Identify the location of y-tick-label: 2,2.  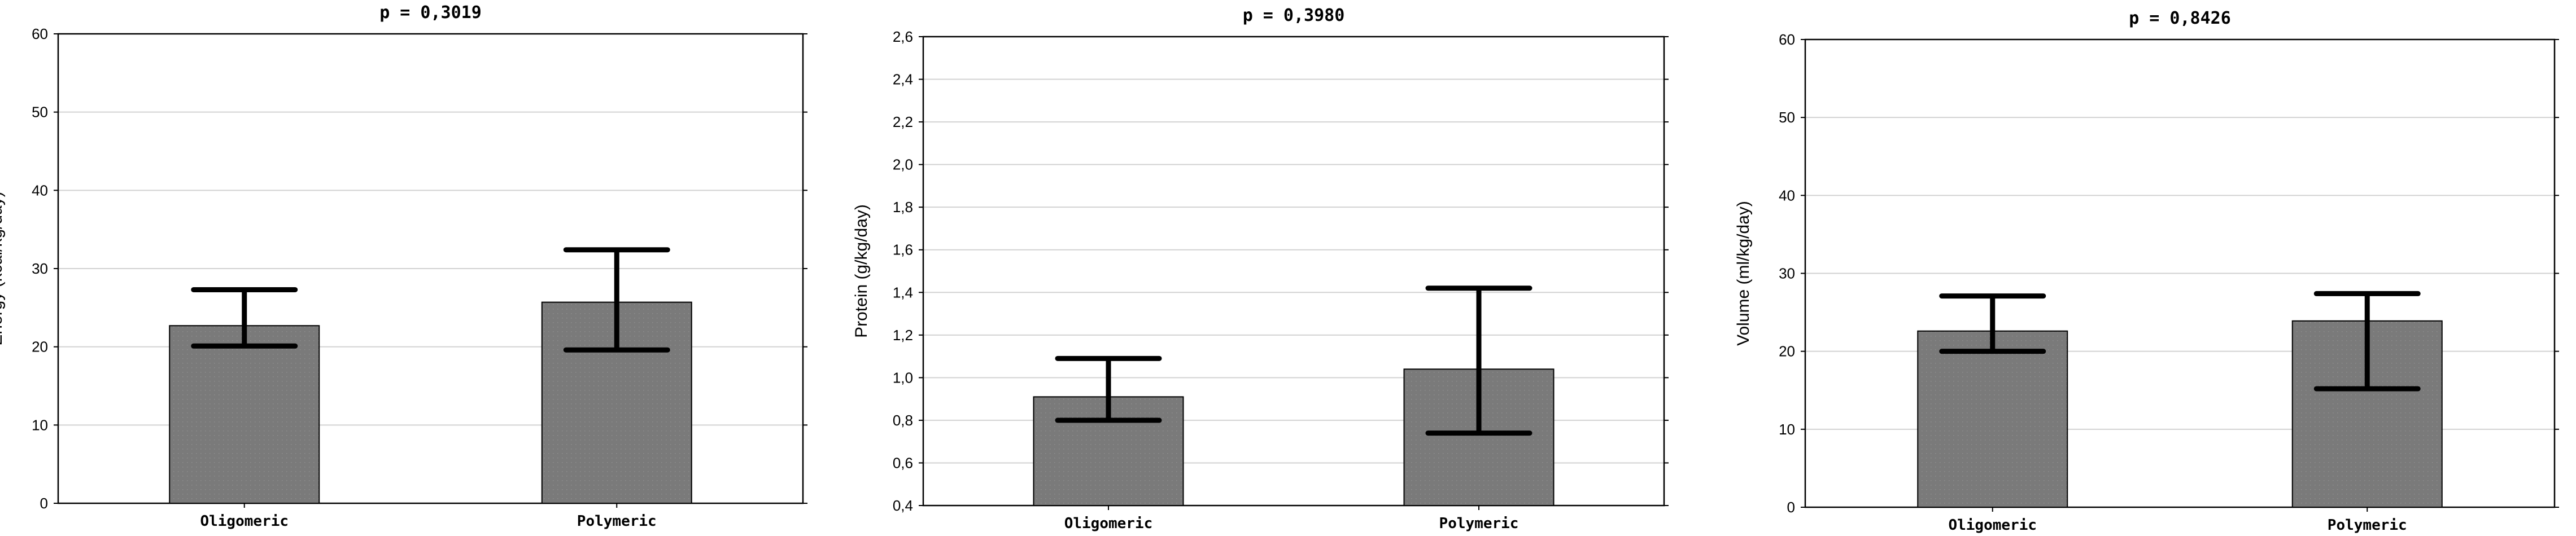
(903, 121).